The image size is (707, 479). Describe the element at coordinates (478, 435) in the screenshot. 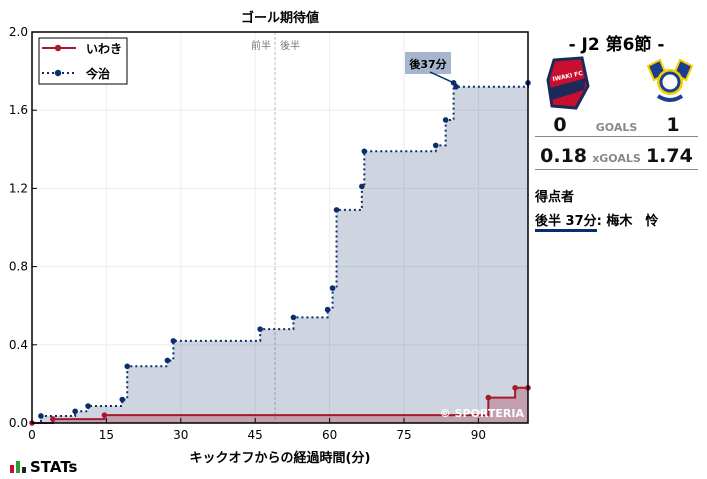

I see `x-tick-label: 90` at that location.